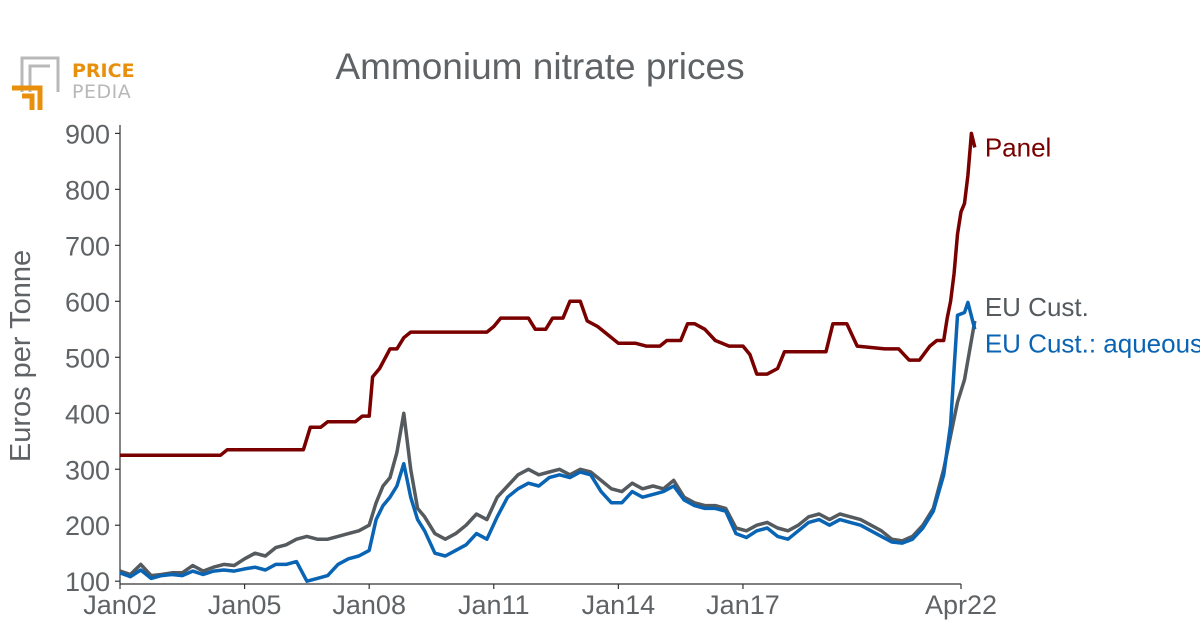 The image size is (1200, 630). I want to click on y-axis-ticks: 100 200 300 400 500 600 700 800 900, so click(92, 358).